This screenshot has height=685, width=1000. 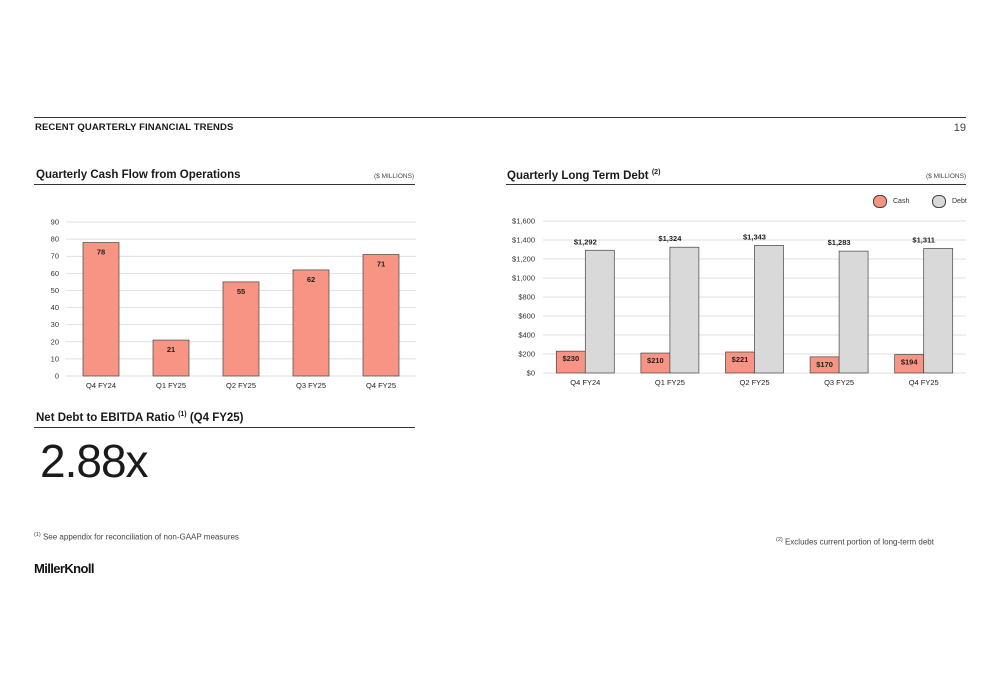 I want to click on section-title: RECENT QUARTERLY FINANCIAL TRENDS, so click(x=134, y=127).